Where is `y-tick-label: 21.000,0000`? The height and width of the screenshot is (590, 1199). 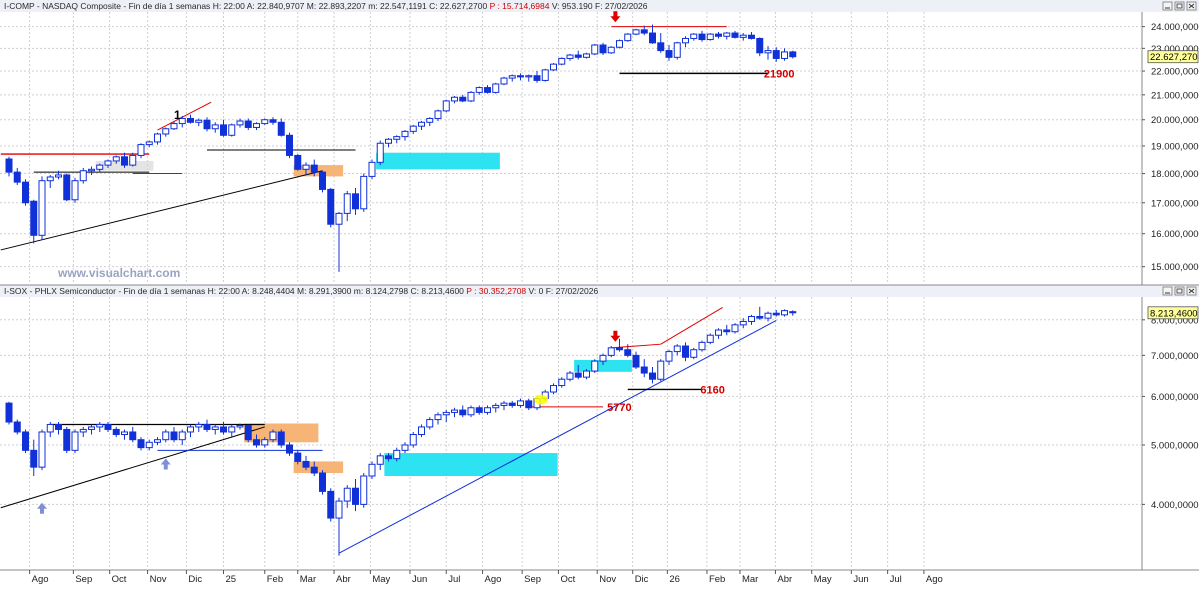
y-tick-label: 21.000,0000 is located at coordinates (1175, 95).